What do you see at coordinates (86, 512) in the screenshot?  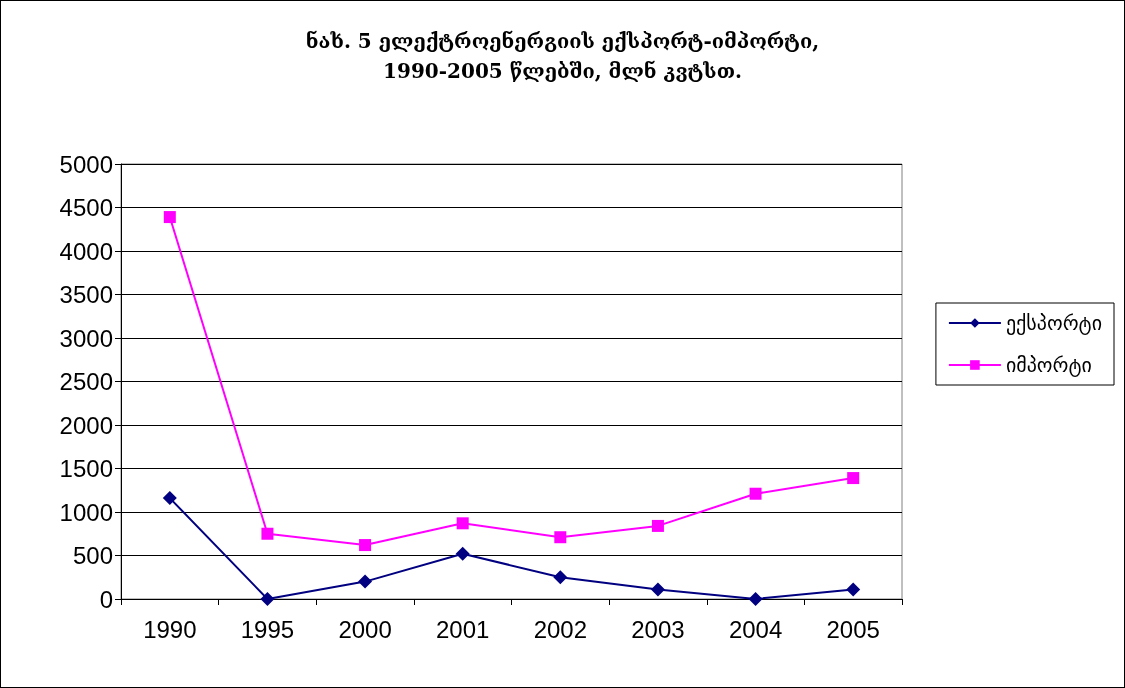 I see `y-tick-label: 1000` at bounding box center [86, 512].